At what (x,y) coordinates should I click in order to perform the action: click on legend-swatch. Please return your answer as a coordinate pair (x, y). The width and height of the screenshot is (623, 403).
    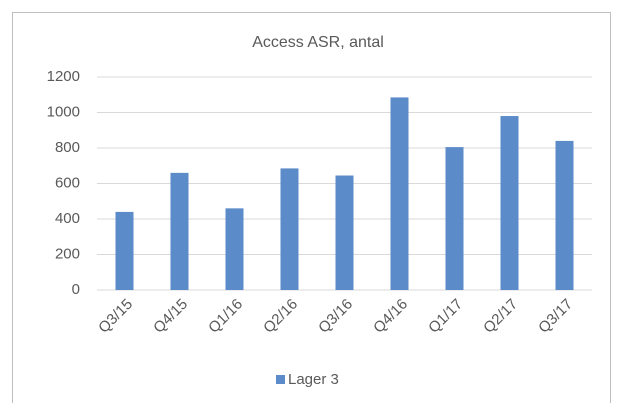
    Looking at the image, I should click on (280, 379).